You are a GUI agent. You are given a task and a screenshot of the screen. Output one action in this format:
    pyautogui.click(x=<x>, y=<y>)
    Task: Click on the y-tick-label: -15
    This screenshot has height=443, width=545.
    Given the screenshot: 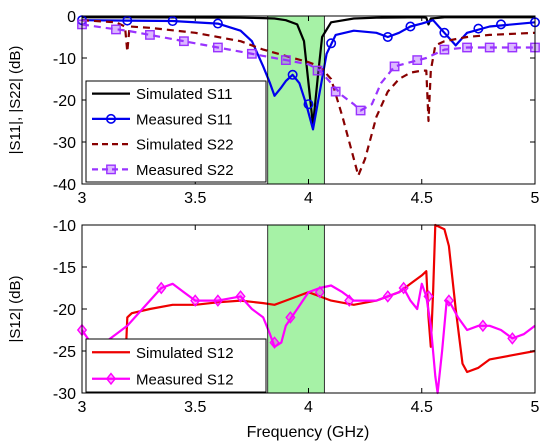 What is the action you would take?
    pyautogui.click(x=64, y=268)
    